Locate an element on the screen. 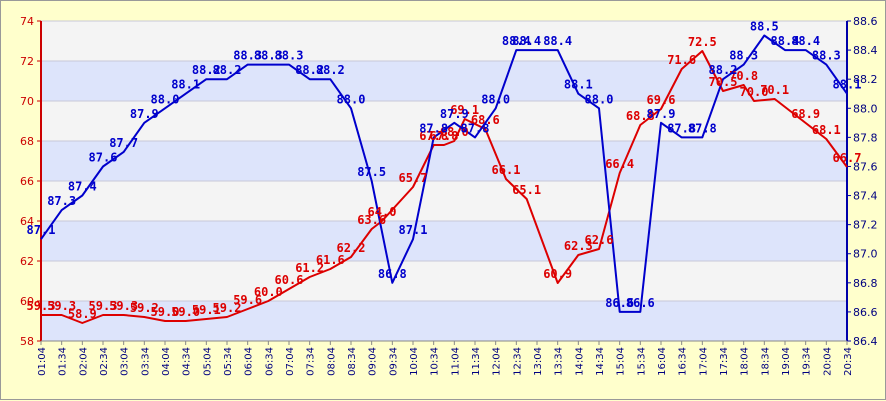  y-tick-label-right: 87.2 is located at coordinates (865, 225).